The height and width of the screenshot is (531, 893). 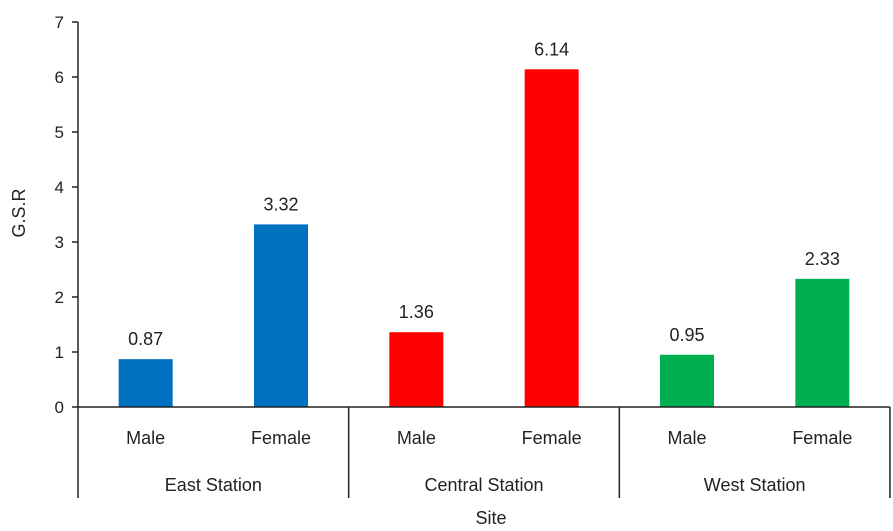 What do you see at coordinates (483, 485) in the screenshot?
I see `group-label: Central Station` at bounding box center [483, 485].